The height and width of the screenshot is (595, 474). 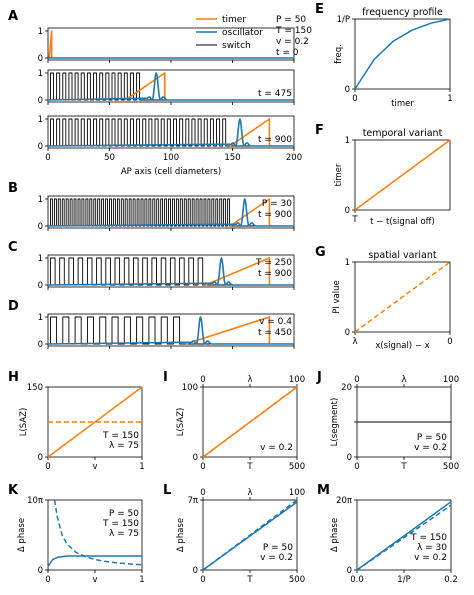 What do you see at coordinates (13, 490) in the screenshot?
I see `panel-label-k: K` at bounding box center [13, 490].